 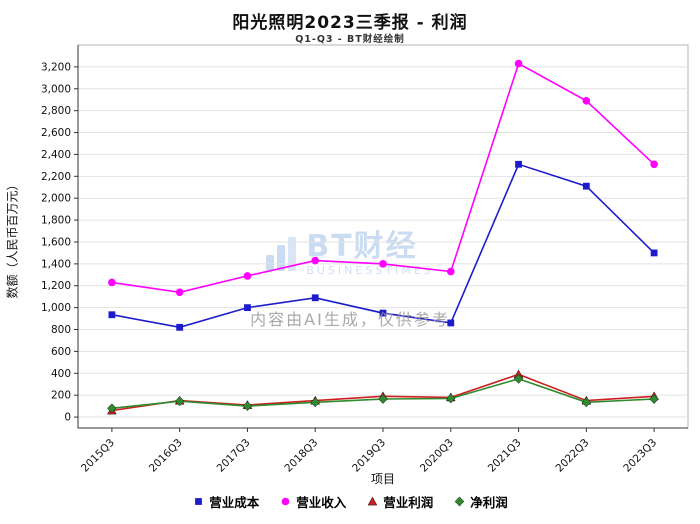 What do you see at coordinates (281, 254) in the screenshot?
I see `bt-logo-icon` at bounding box center [281, 254].